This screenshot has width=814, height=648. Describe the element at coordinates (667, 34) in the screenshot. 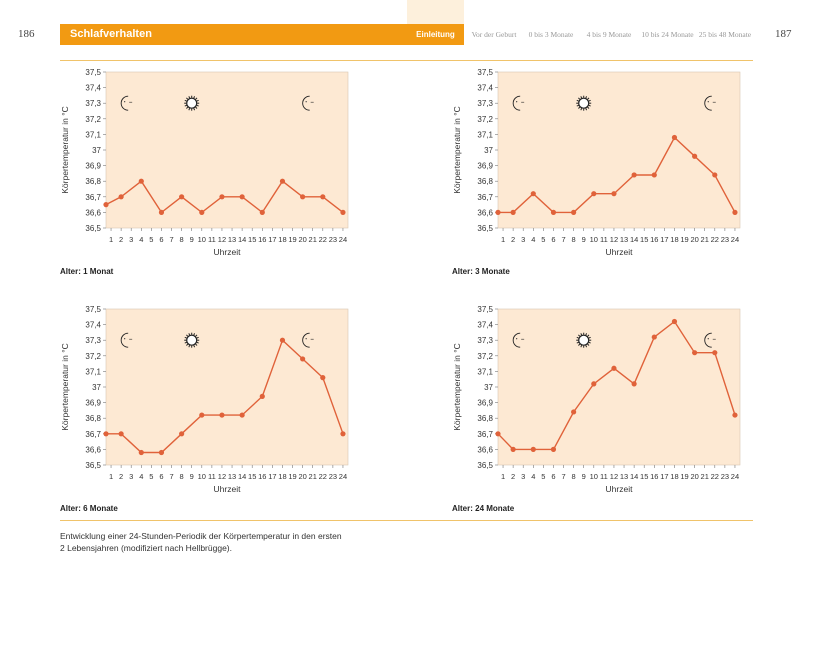

I see `tab-10-bis-24-monate: 10 bis 24 Monate` at that location.